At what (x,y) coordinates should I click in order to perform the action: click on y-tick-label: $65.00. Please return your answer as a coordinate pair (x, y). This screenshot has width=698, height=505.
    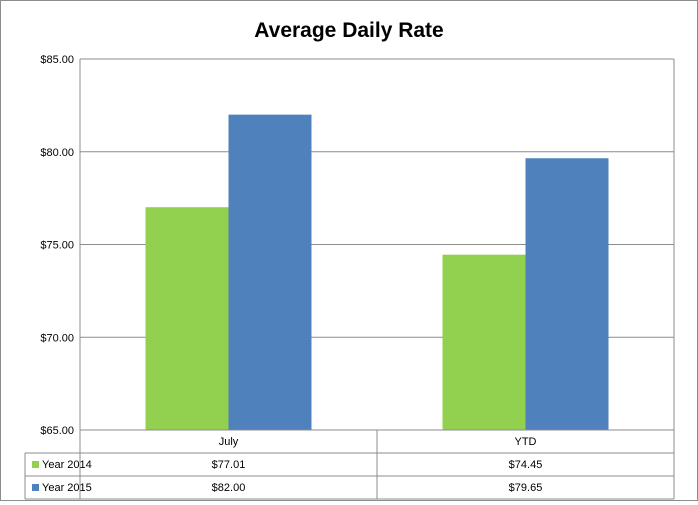
    Looking at the image, I should click on (57, 431).